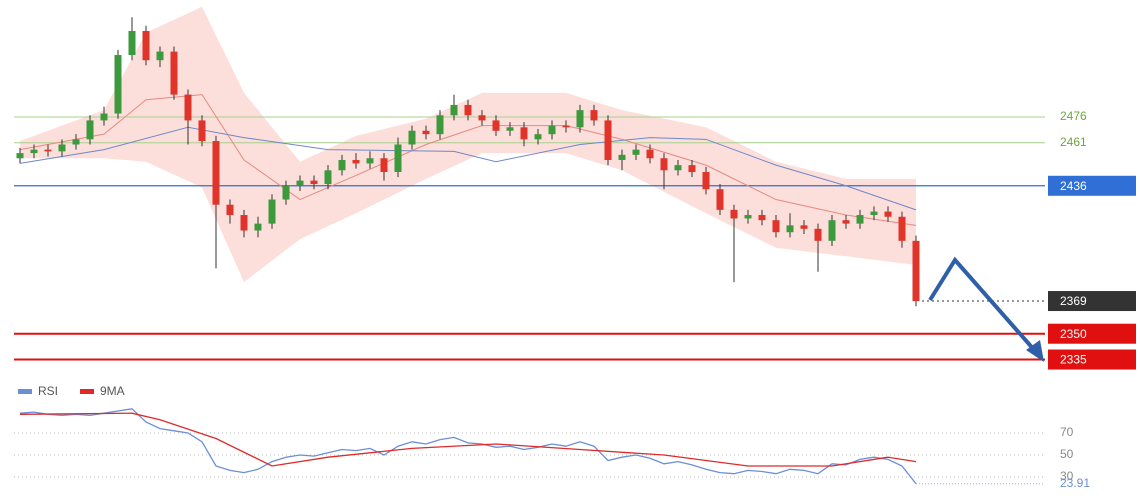  What do you see at coordinates (1073, 360) in the screenshot?
I see `price-tag-label: 2335` at bounding box center [1073, 360].